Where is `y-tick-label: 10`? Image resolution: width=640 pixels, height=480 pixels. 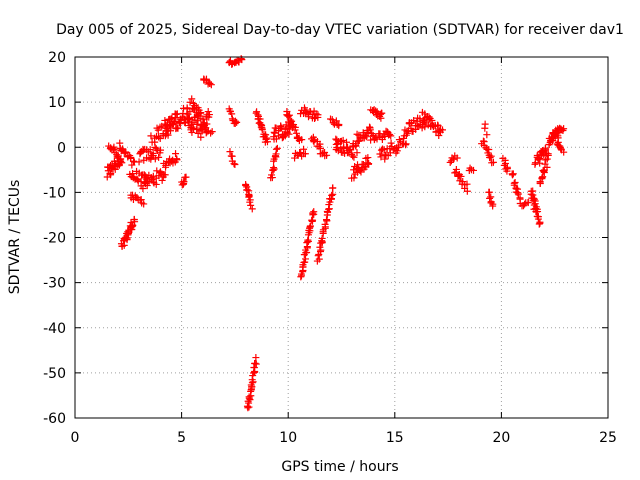 y-tick-label: 10 is located at coordinates (57, 103).